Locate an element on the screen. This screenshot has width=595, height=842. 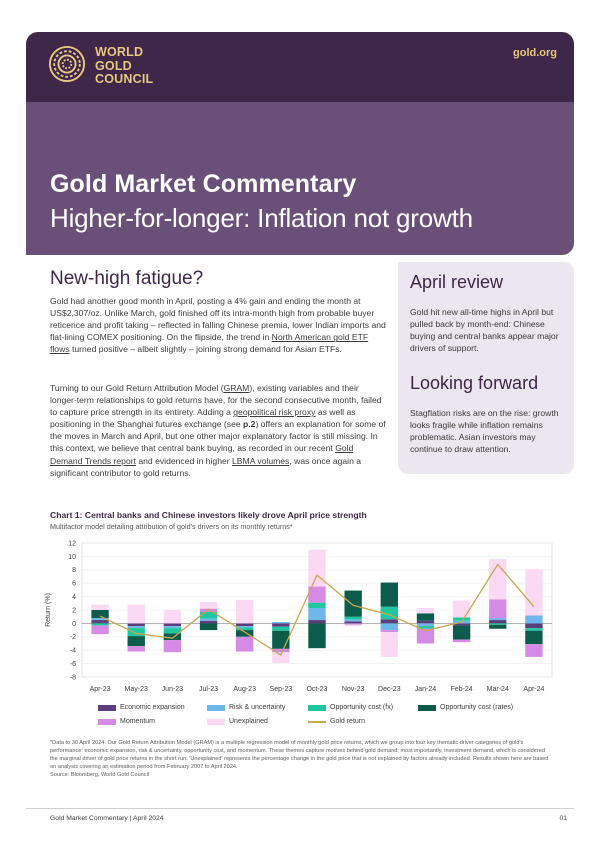
sidebar-heading-forward: Looking forward is located at coordinates (474, 383).